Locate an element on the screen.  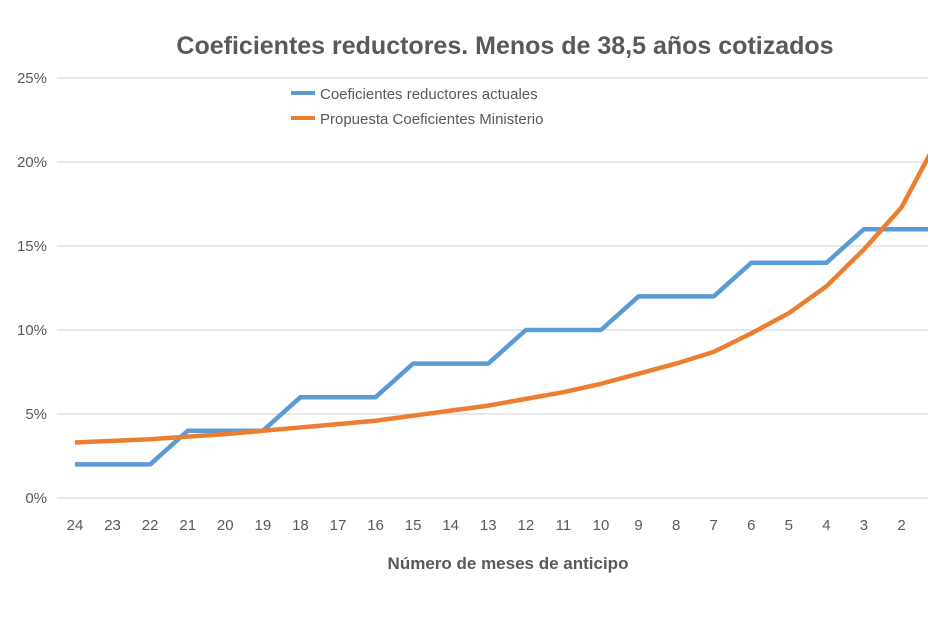
x-tick-label: 14 is located at coordinates (450, 525).